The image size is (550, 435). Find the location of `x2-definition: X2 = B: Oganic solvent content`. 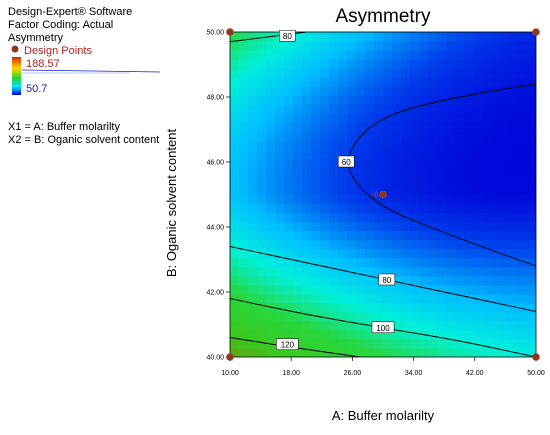

x2-definition: X2 = B: Oganic solvent content is located at coordinates (84, 140).